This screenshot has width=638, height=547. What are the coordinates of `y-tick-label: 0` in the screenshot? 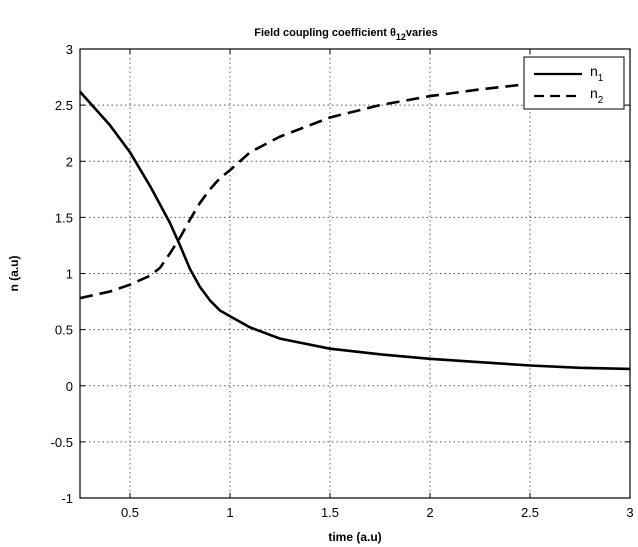 It's located at (69, 386).